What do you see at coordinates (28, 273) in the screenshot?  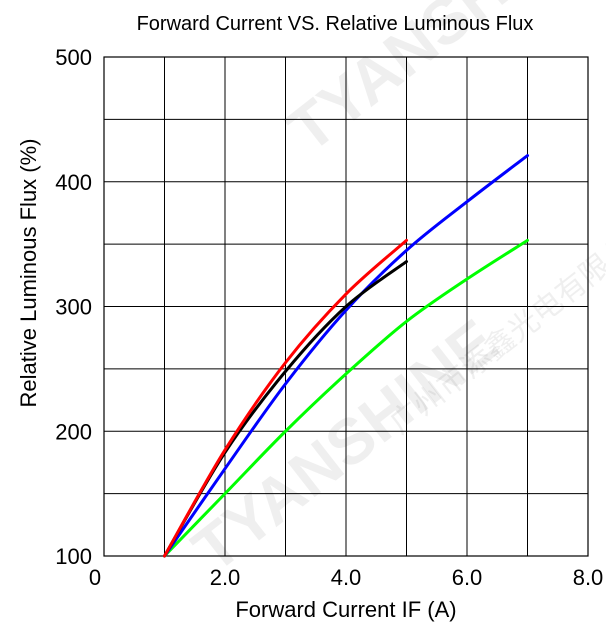 I see `y-axis-label: Relative Luminous Flux (%)` at bounding box center [28, 273].